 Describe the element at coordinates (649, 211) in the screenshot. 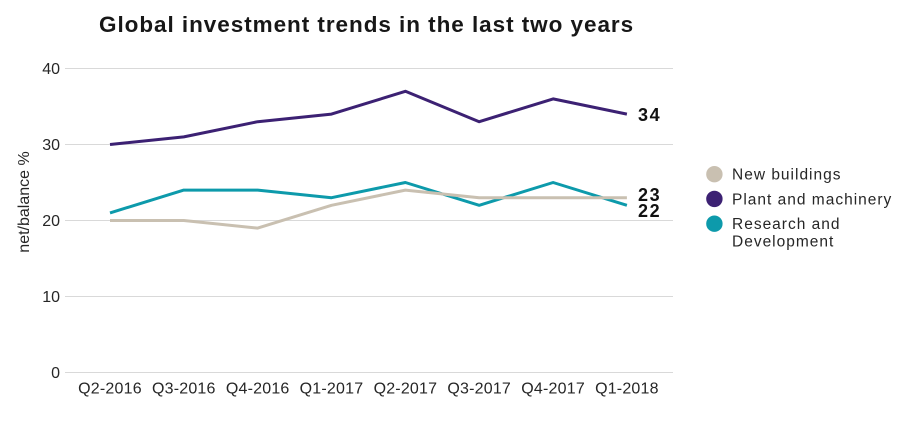

I see `svg-text: 22` at that location.